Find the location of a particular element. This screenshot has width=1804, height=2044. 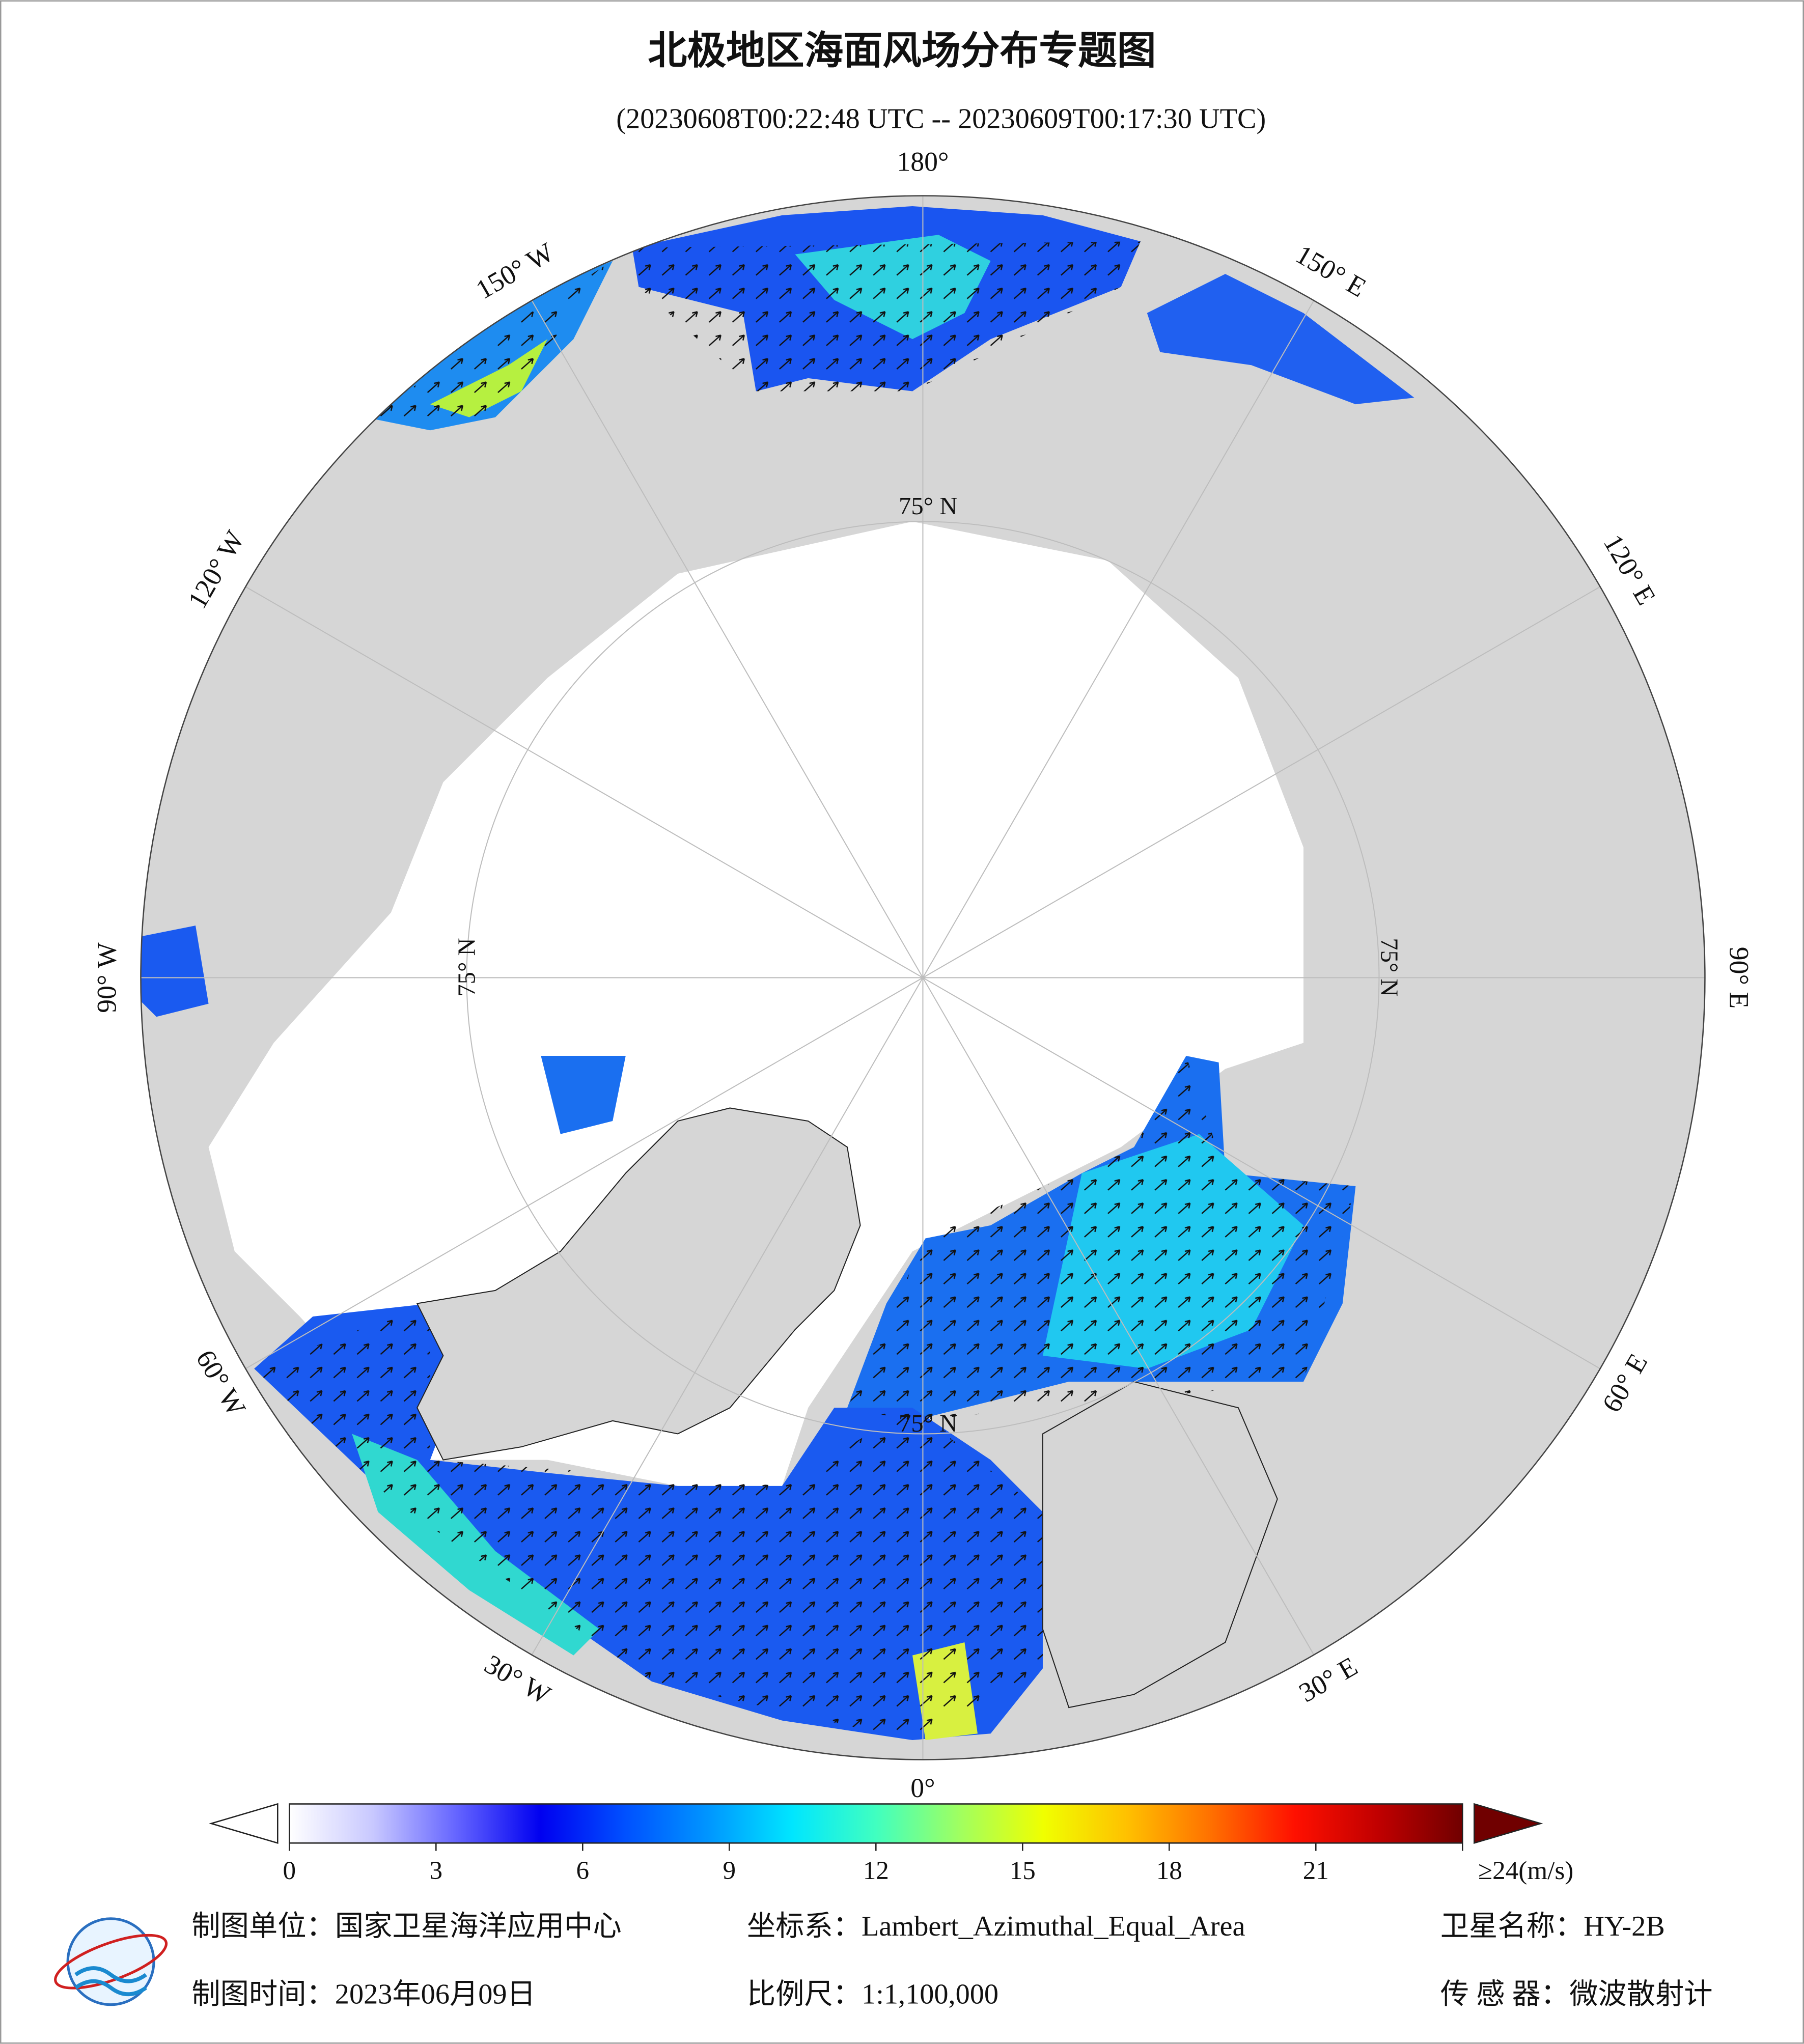

footer-unit: 制图单位：国家卫星海洋应用中心 is located at coordinates (406, 1926).